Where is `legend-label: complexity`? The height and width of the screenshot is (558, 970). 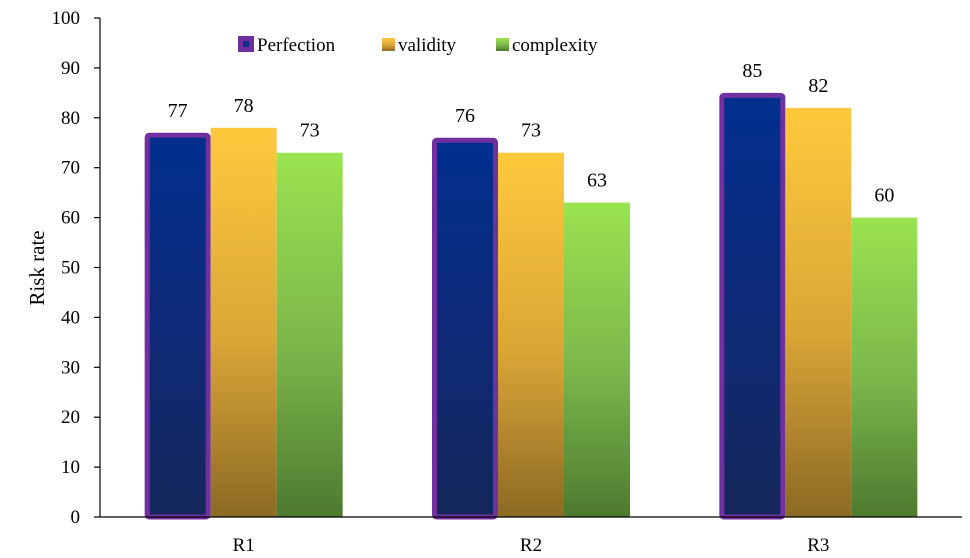 legend-label: complexity is located at coordinates (555, 45).